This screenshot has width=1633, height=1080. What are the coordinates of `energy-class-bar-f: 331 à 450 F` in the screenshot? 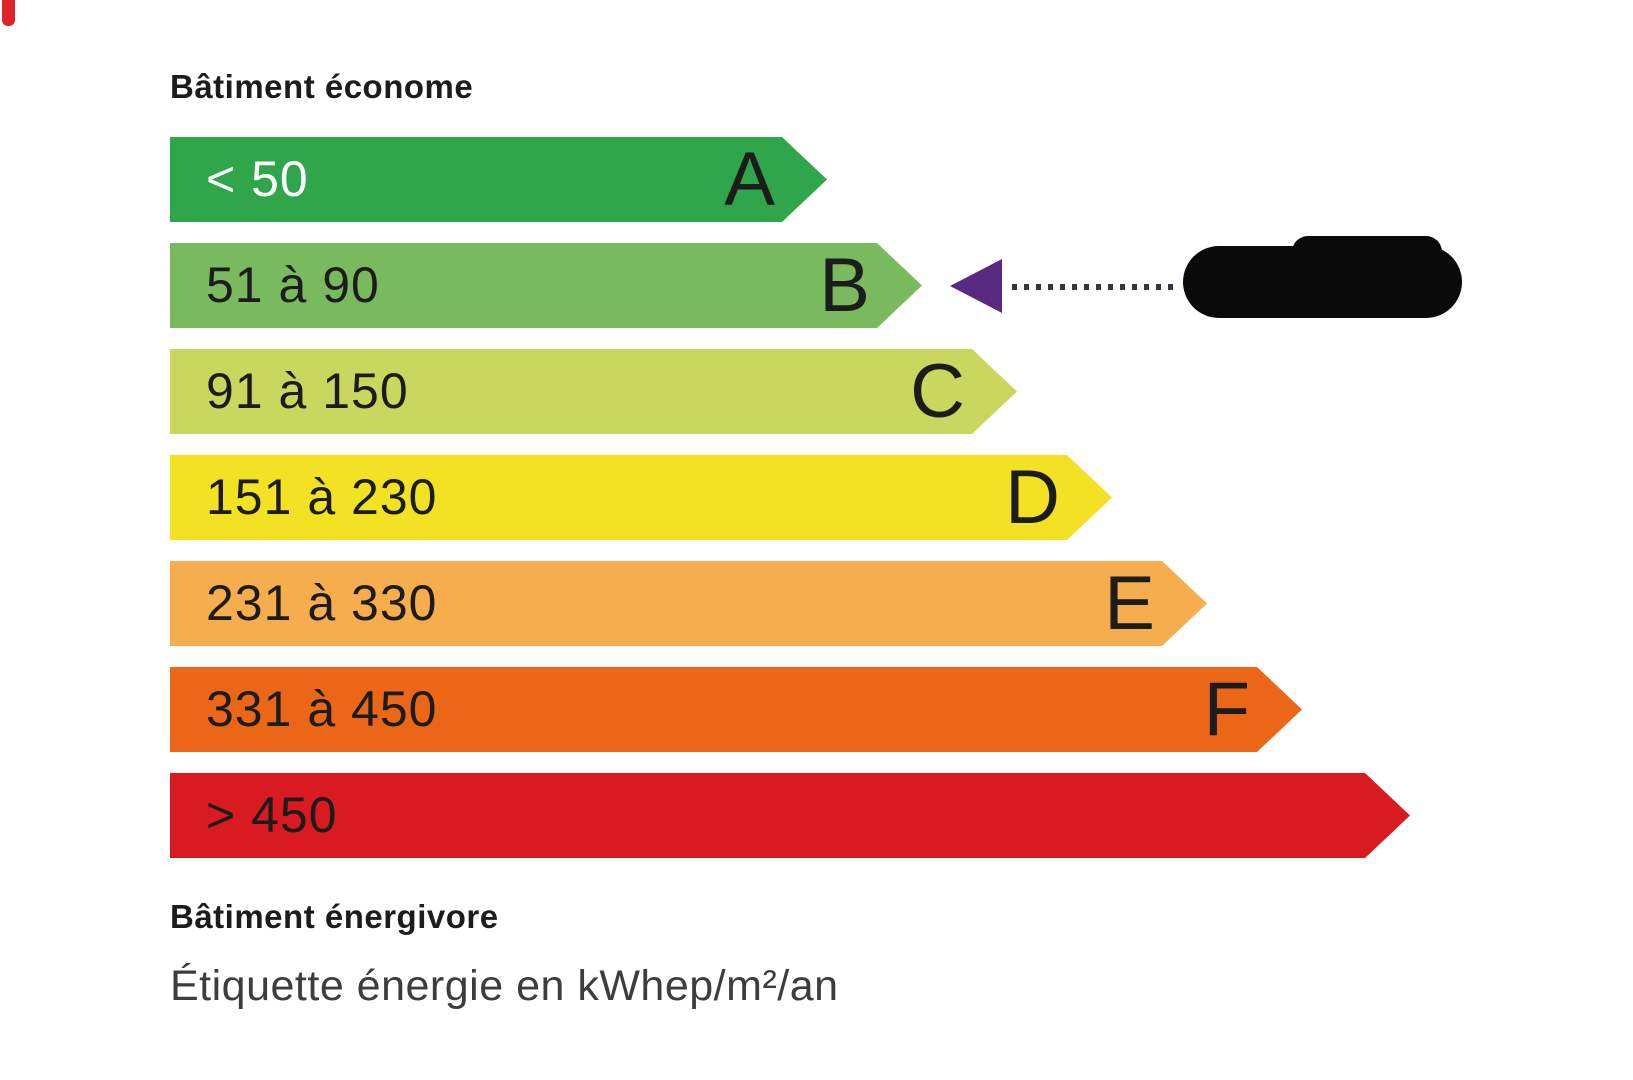 It's located at (736, 709).